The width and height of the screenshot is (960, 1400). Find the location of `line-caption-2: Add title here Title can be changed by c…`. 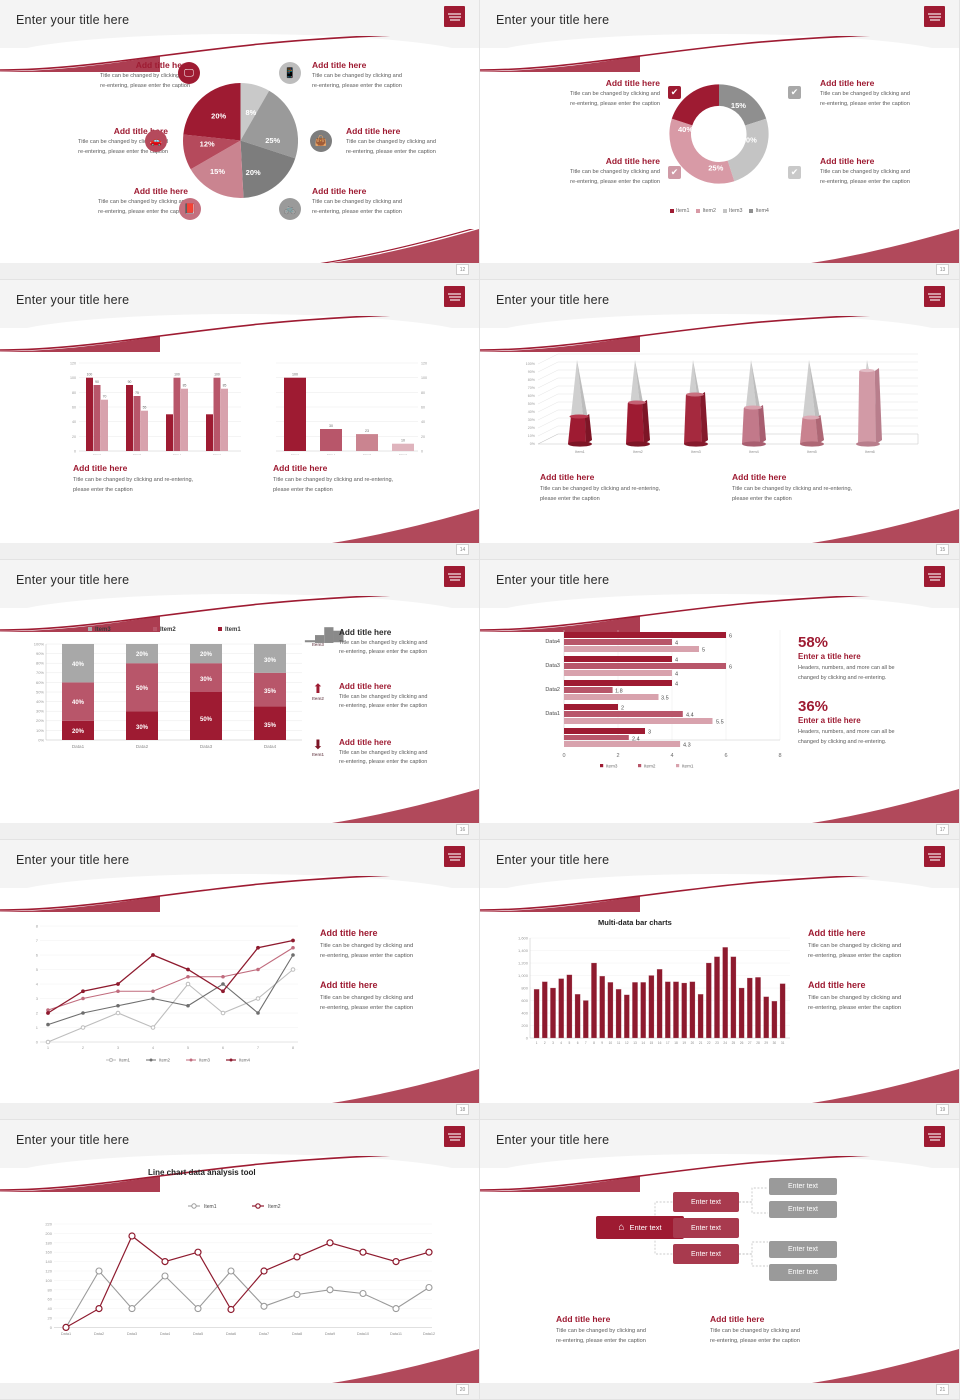

line-caption-2: Add title here Title can be changed by c… is located at coordinates (395, 996).